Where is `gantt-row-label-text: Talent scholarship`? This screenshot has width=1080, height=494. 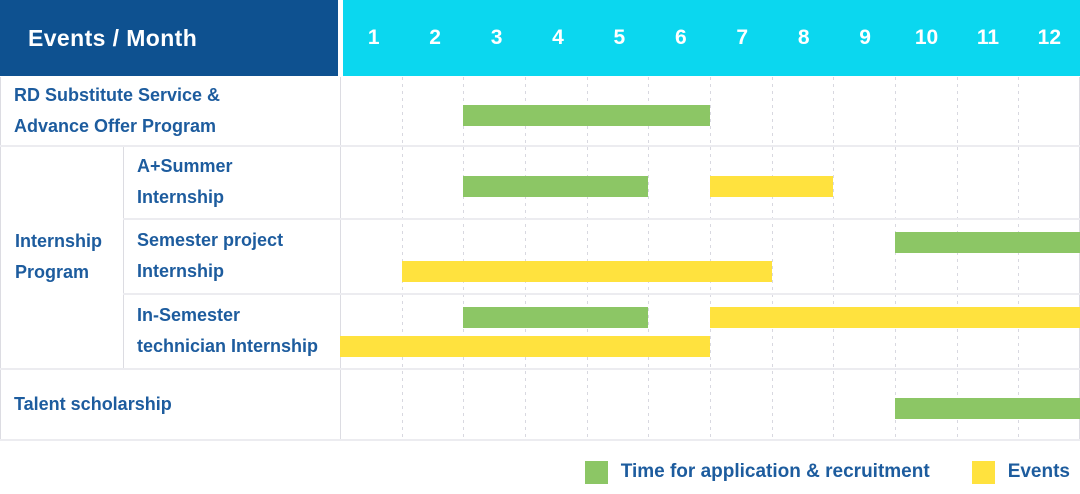
gantt-row-label-text: Talent scholarship is located at coordinates (93, 404).